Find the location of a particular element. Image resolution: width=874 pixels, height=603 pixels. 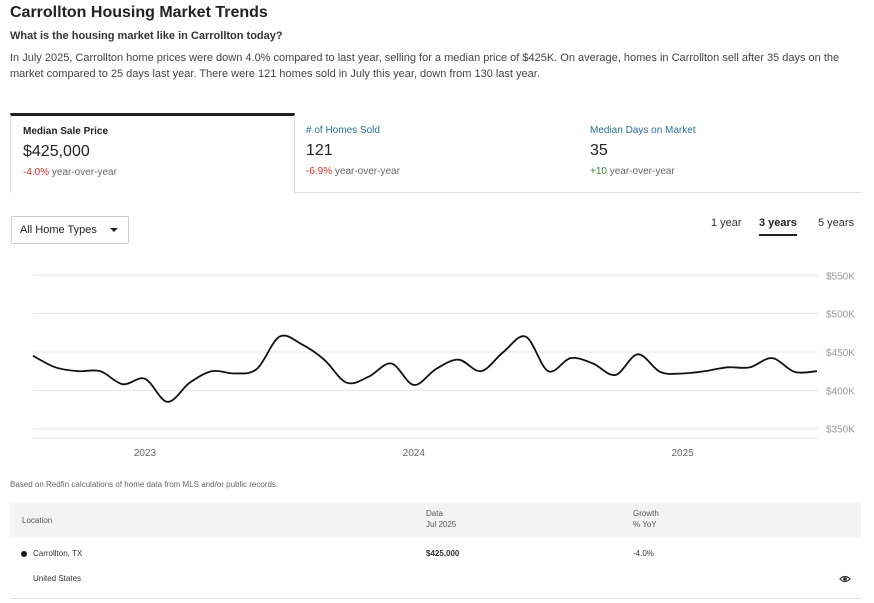

range-5-years: 5 years is located at coordinates (836, 223).